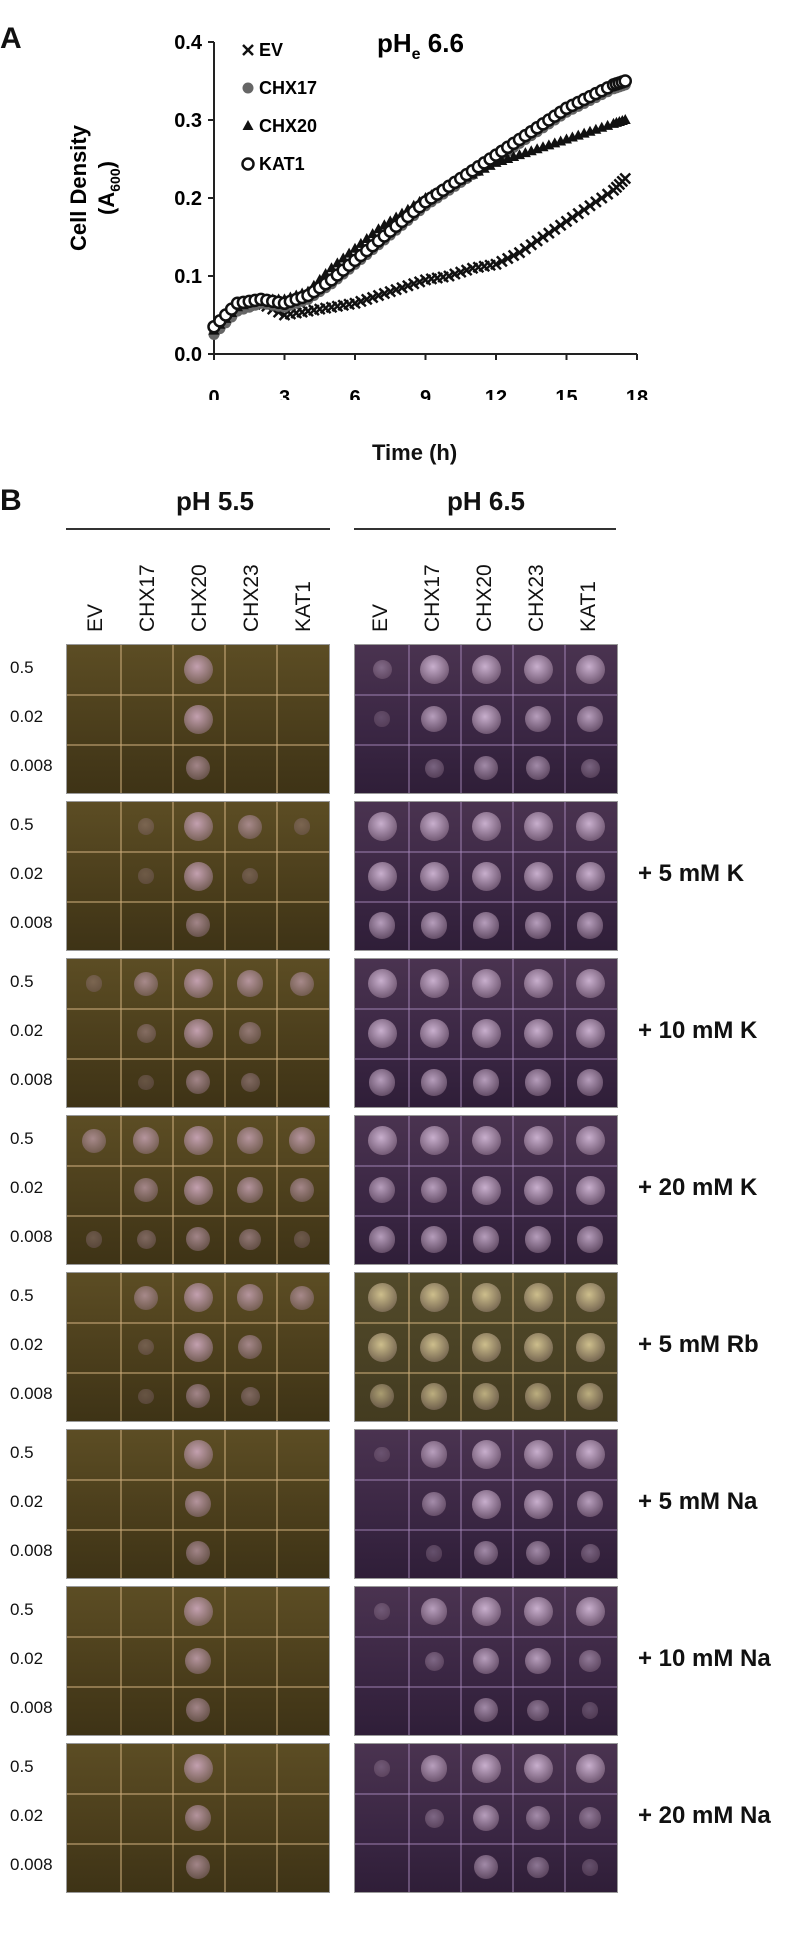 This screenshot has width=804, height=1937. What do you see at coordinates (282, 164) in the screenshot?
I see `legend-label-kat1: KAT1` at bounding box center [282, 164].